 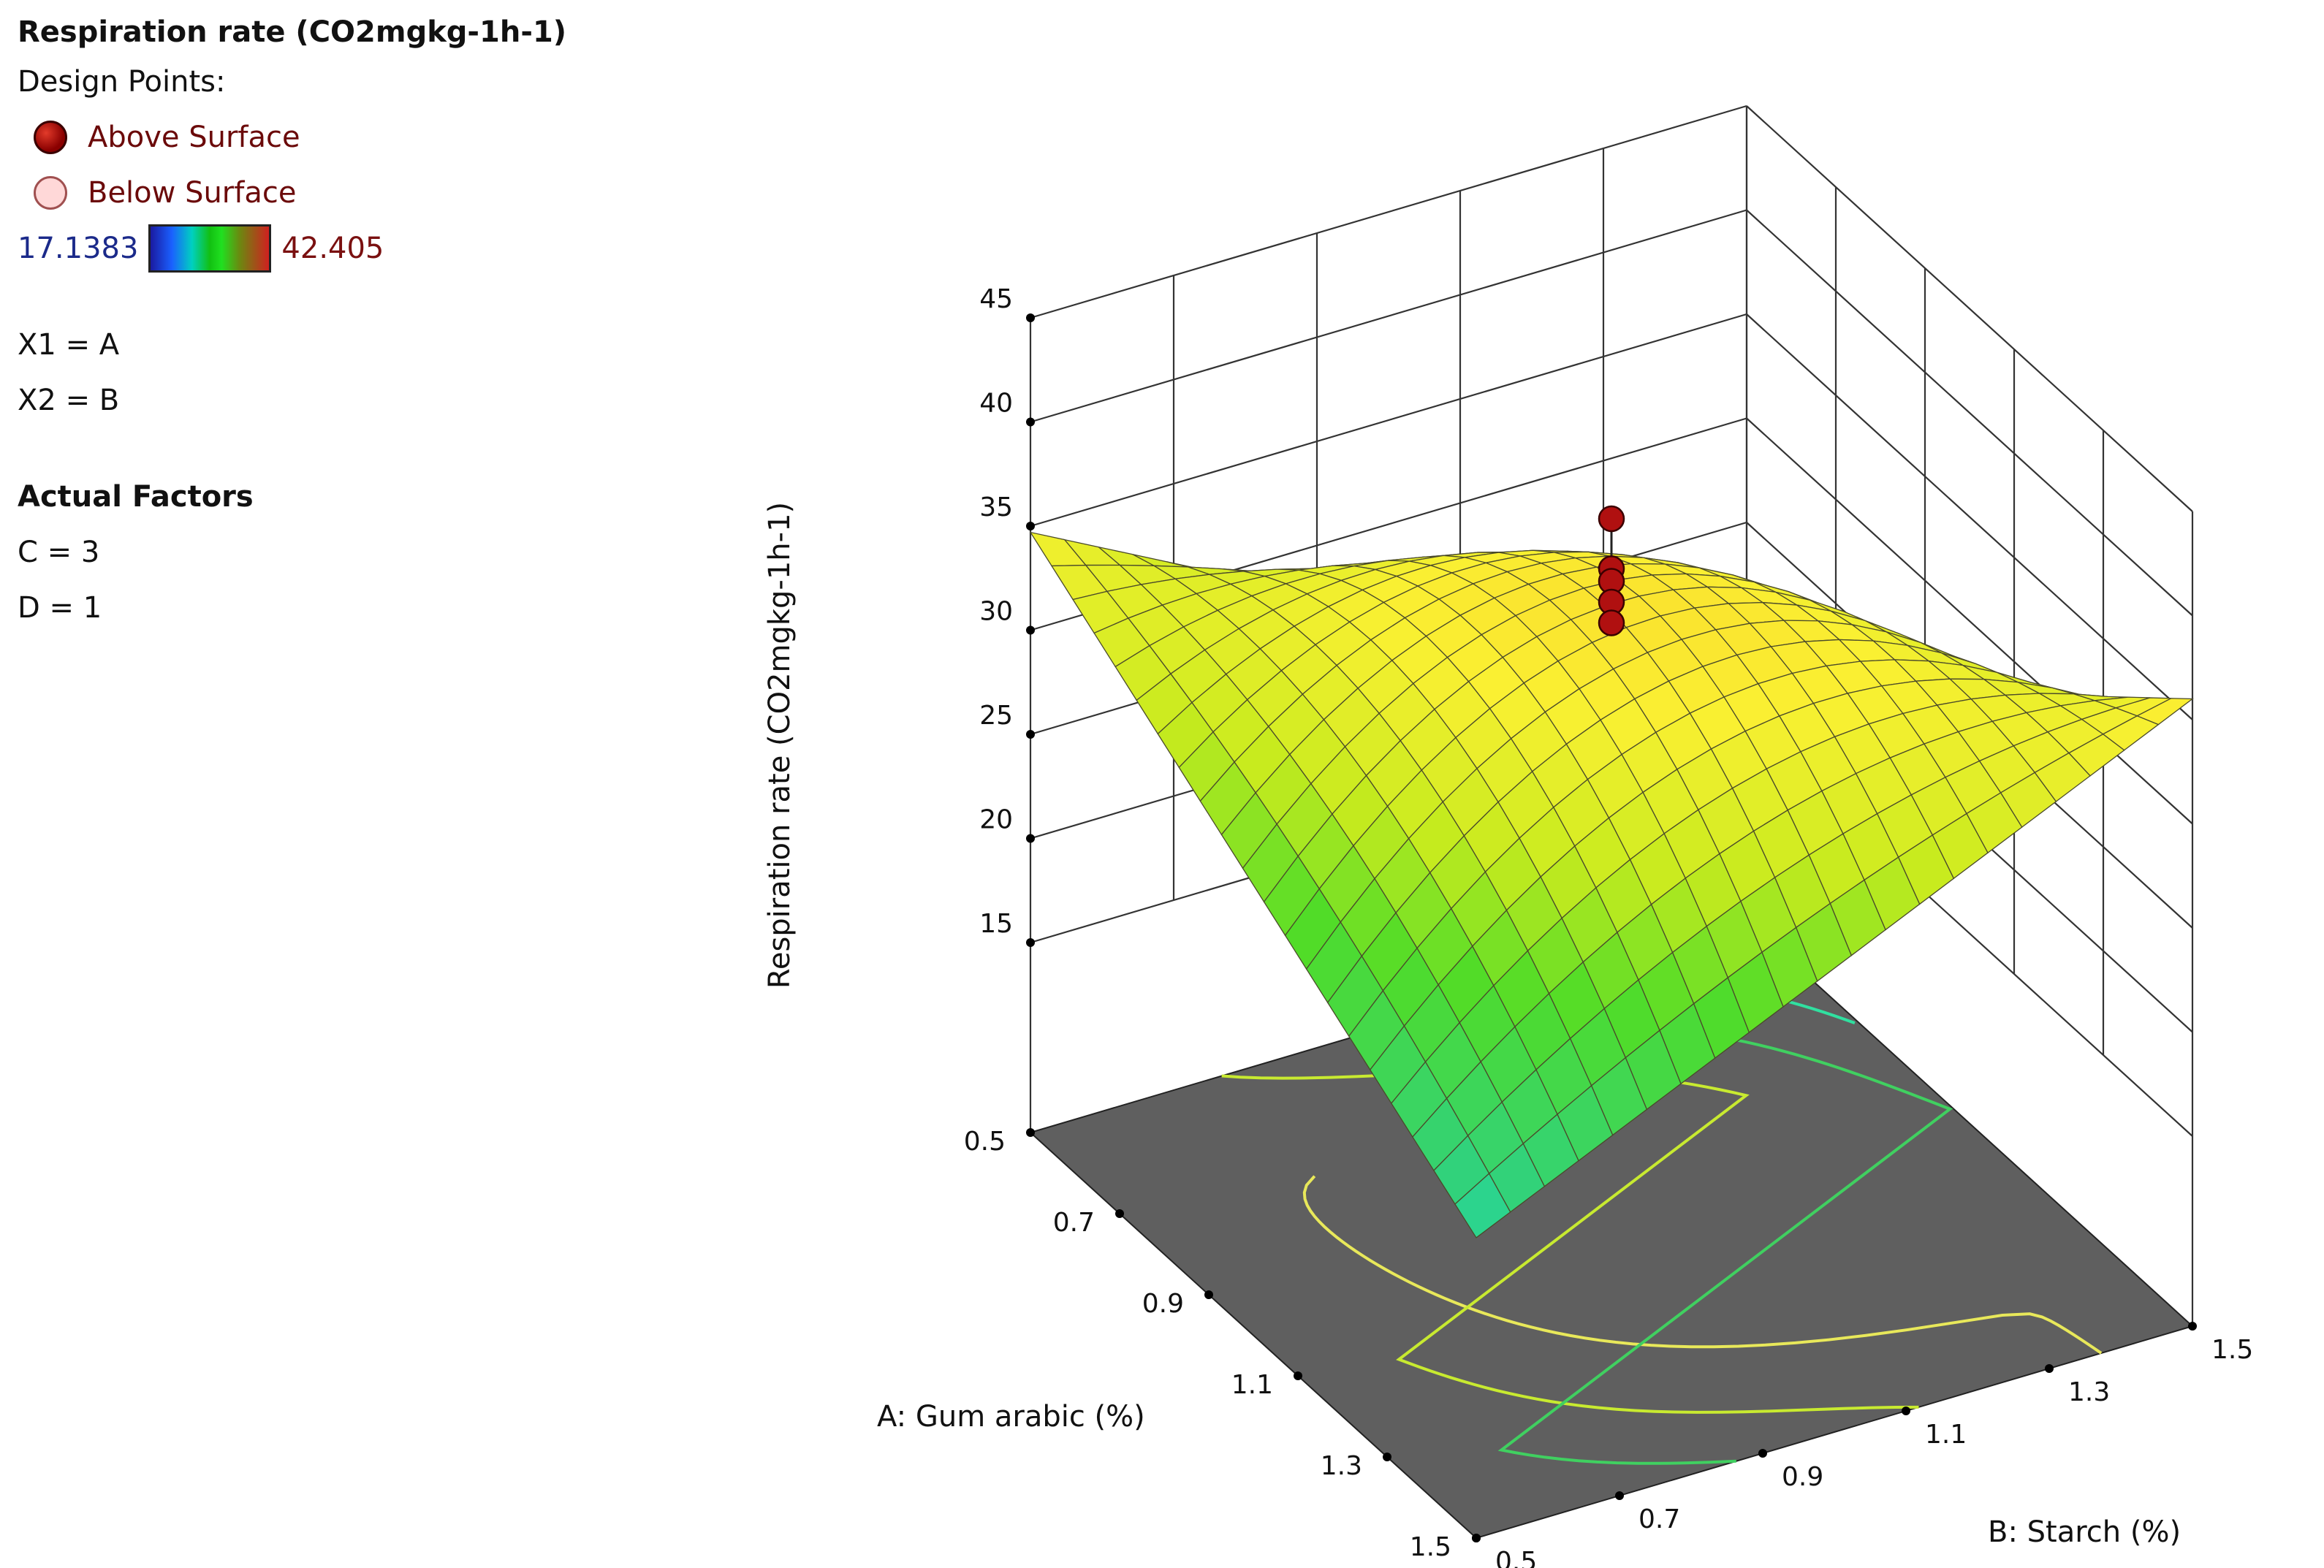 I want to click on legend-above-surface: Above Surface, so click(x=292, y=137).